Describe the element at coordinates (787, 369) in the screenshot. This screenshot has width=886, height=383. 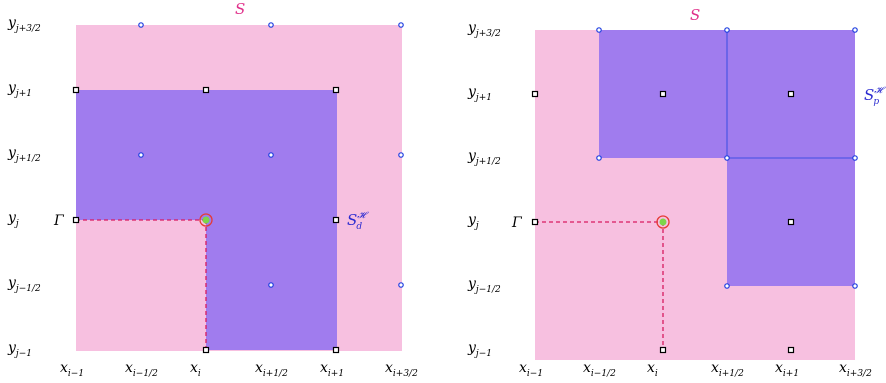
I see `diagram-right-x-label-4: xi+1` at that location.